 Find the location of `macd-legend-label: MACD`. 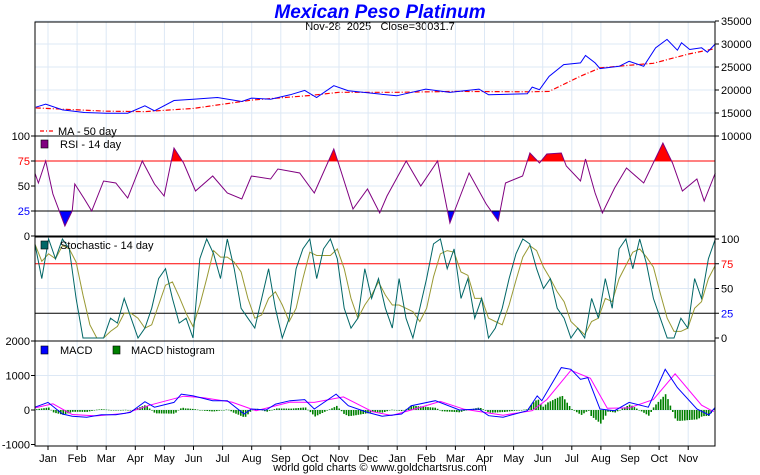

macd-legend-label: MACD is located at coordinates (76, 351).